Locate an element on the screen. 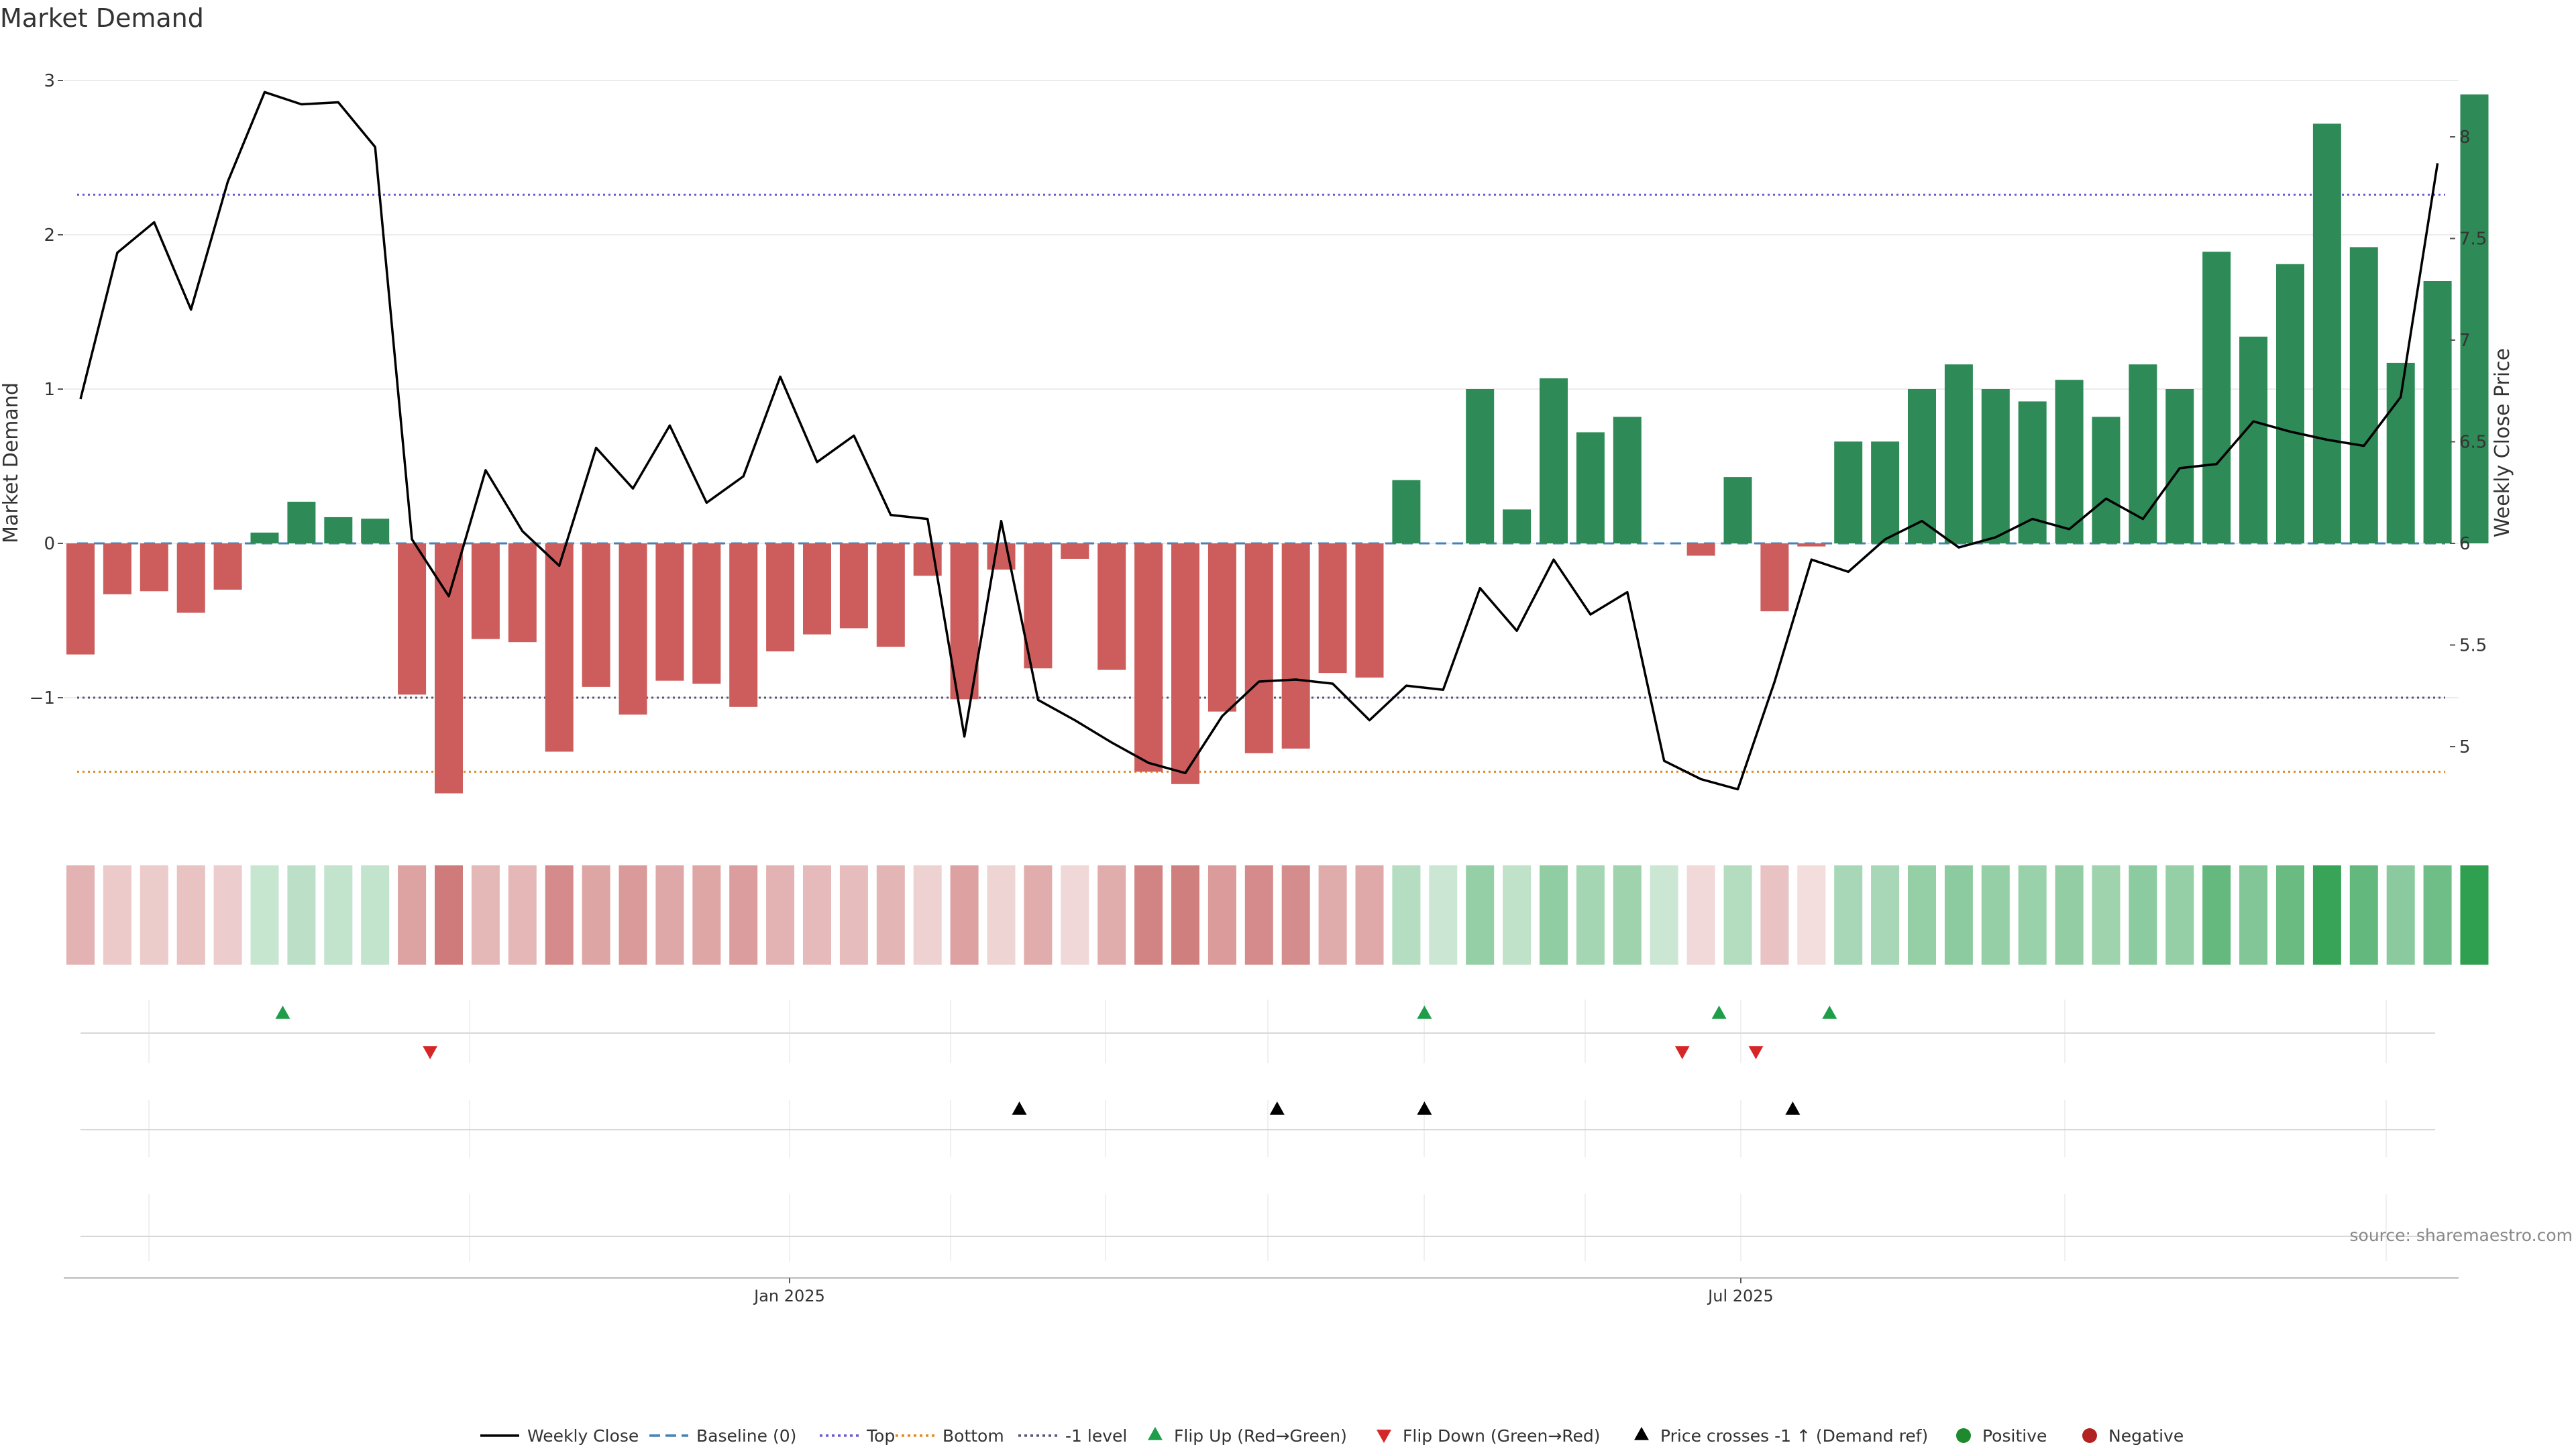 Image resolution: width=2576 pixels, height=1449 pixels. y2-tick-label: 6 is located at coordinates (2465, 544).